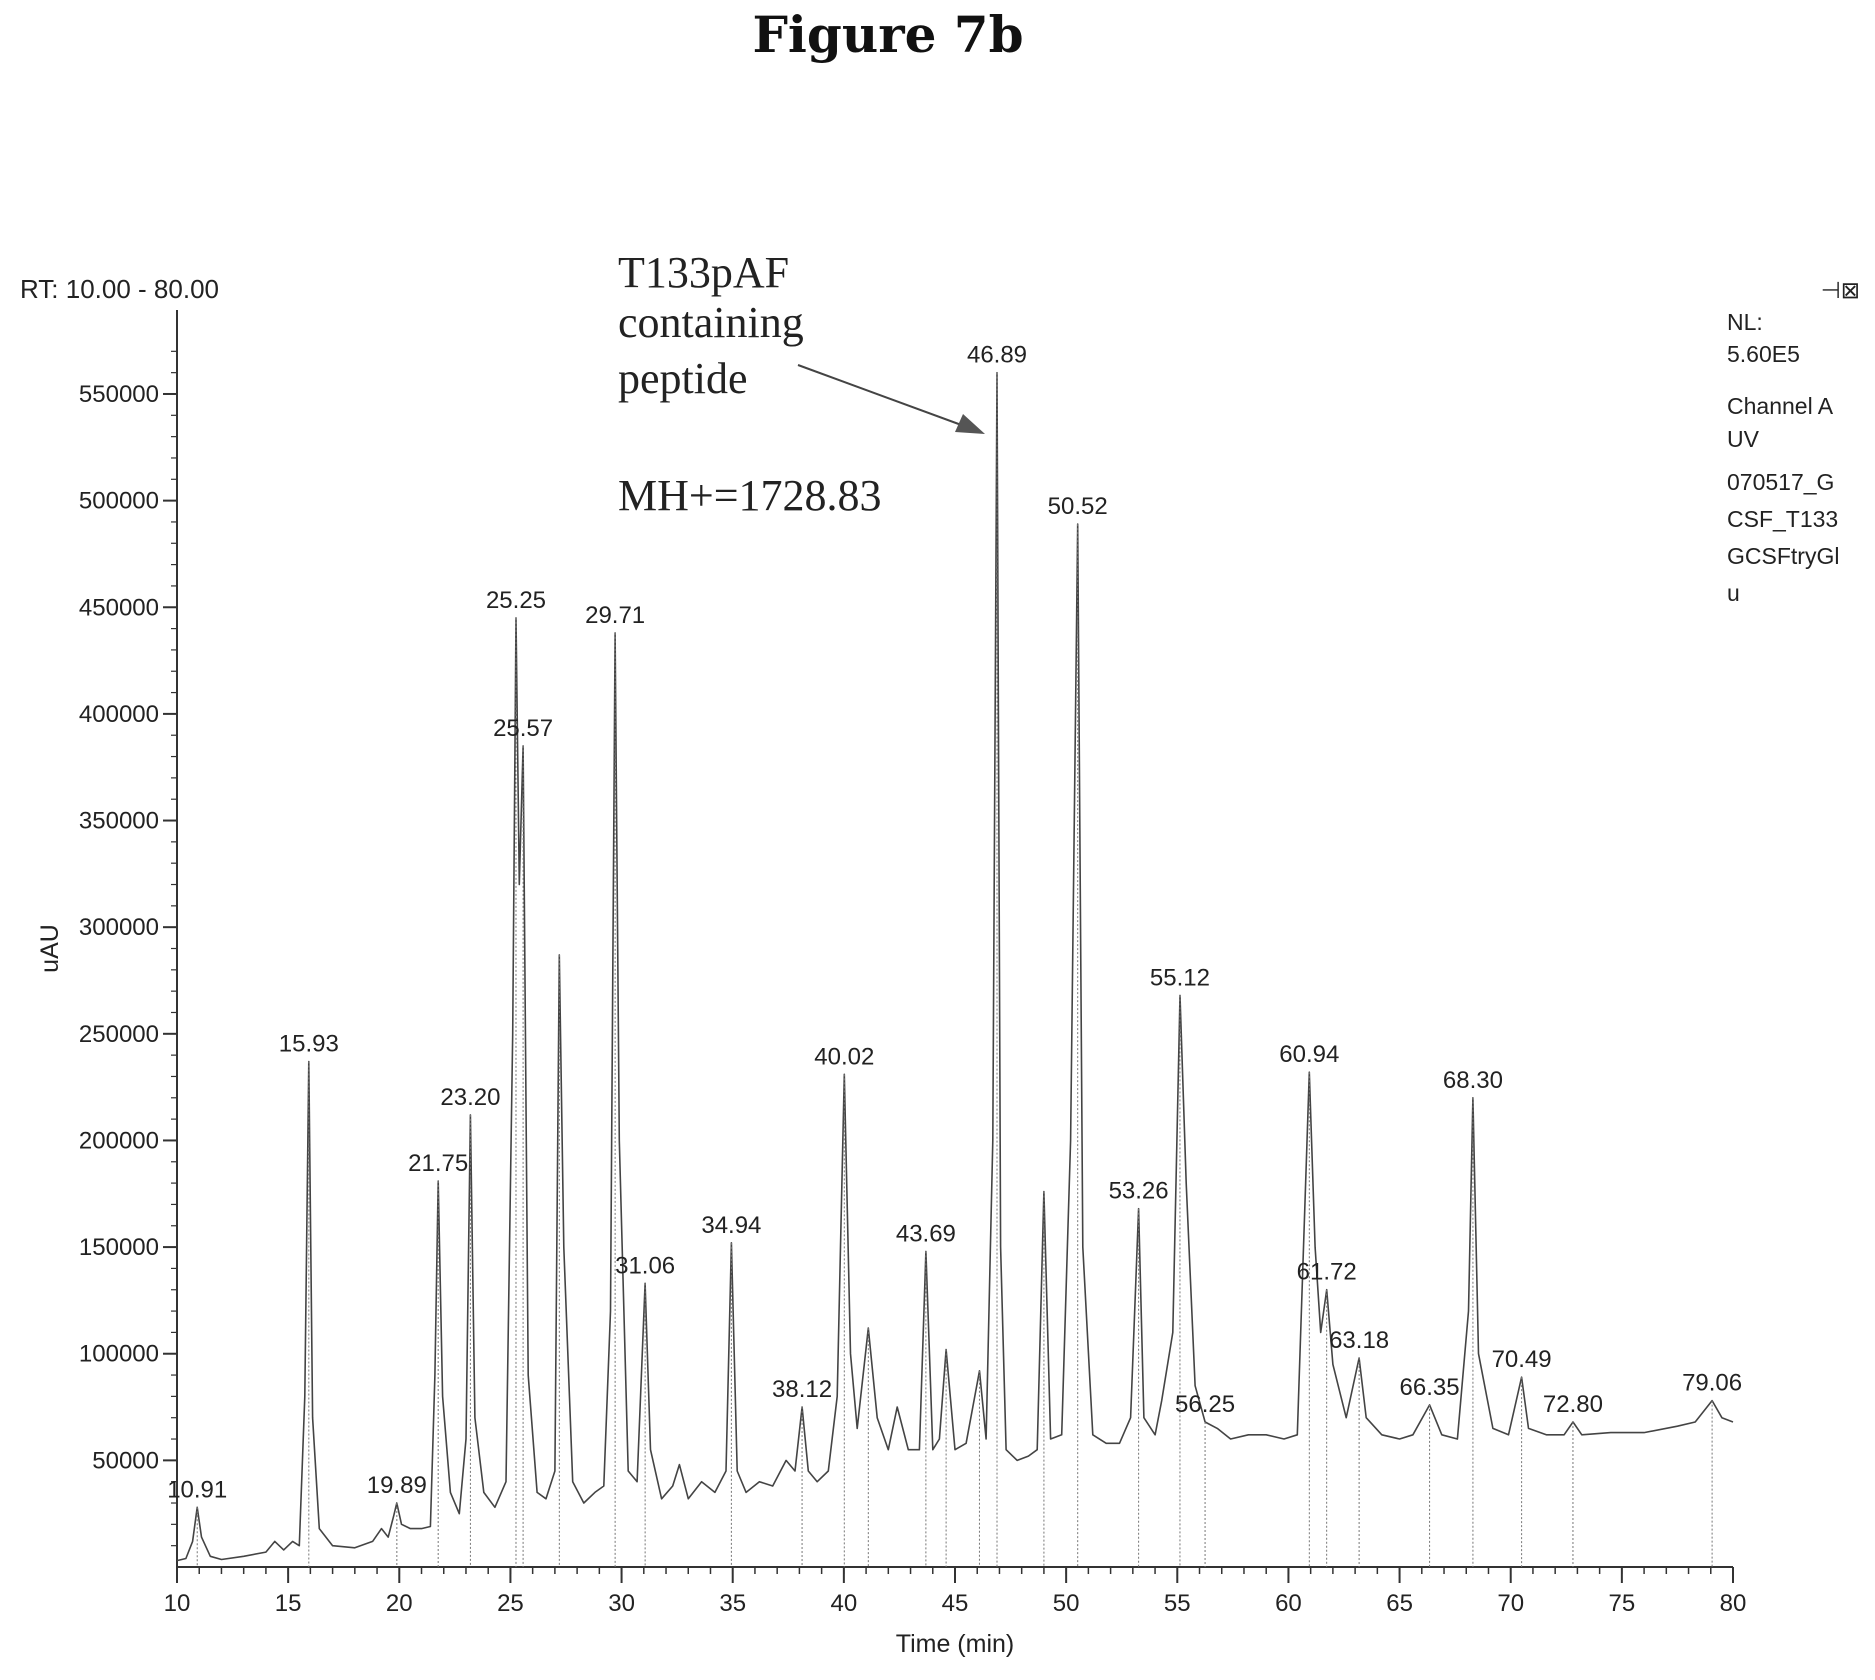  Describe the element at coordinates (309, 1044) in the screenshot. I see `peak-label: 15.93` at that location.